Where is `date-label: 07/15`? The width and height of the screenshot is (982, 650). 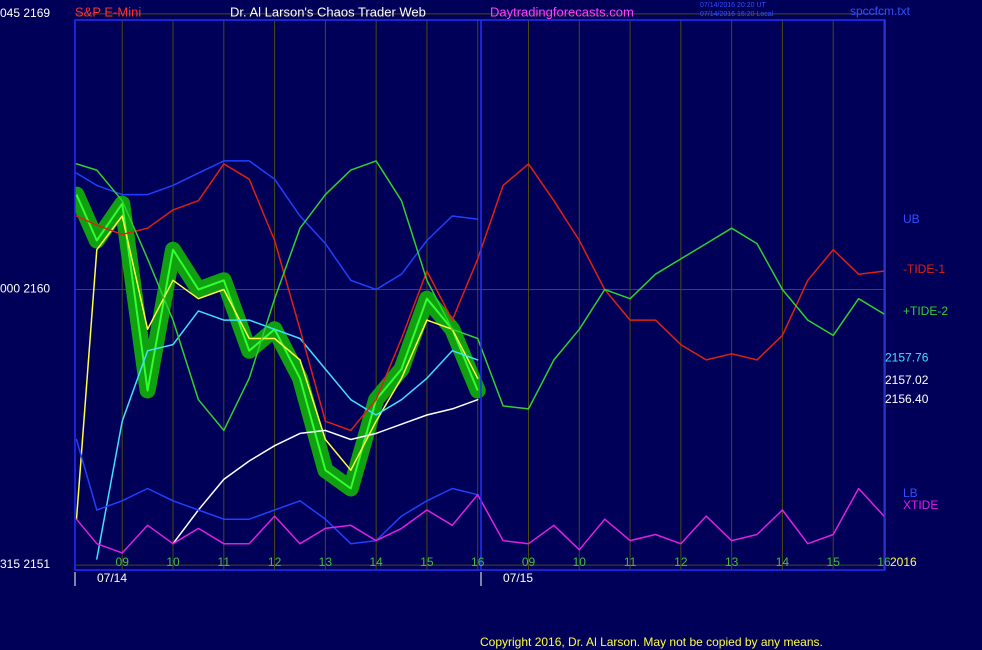 date-label: 07/15 is located at coordinates (518, 578).